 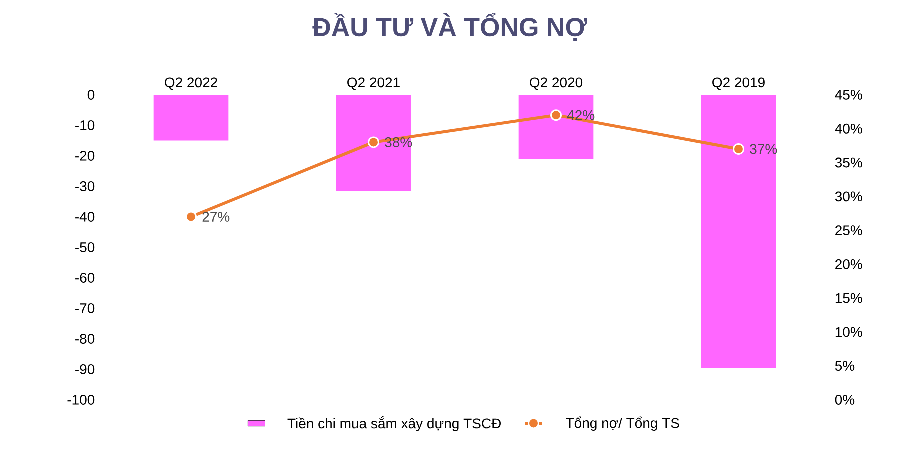 I want to click on y-tick-label: 0, so click(x=91, y=95).